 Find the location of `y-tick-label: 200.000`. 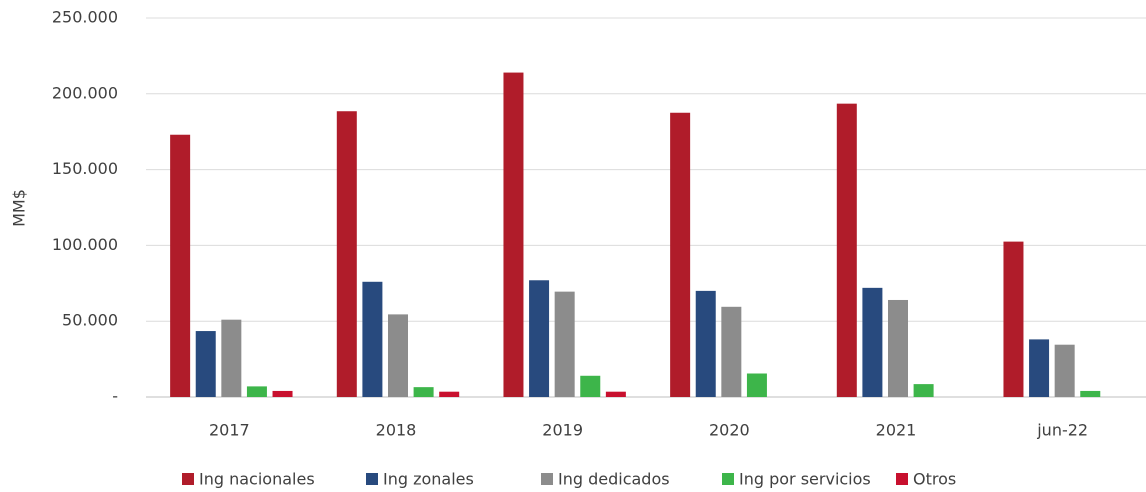

y-tick-label: 200.000 is located at coordinates (85, 92).